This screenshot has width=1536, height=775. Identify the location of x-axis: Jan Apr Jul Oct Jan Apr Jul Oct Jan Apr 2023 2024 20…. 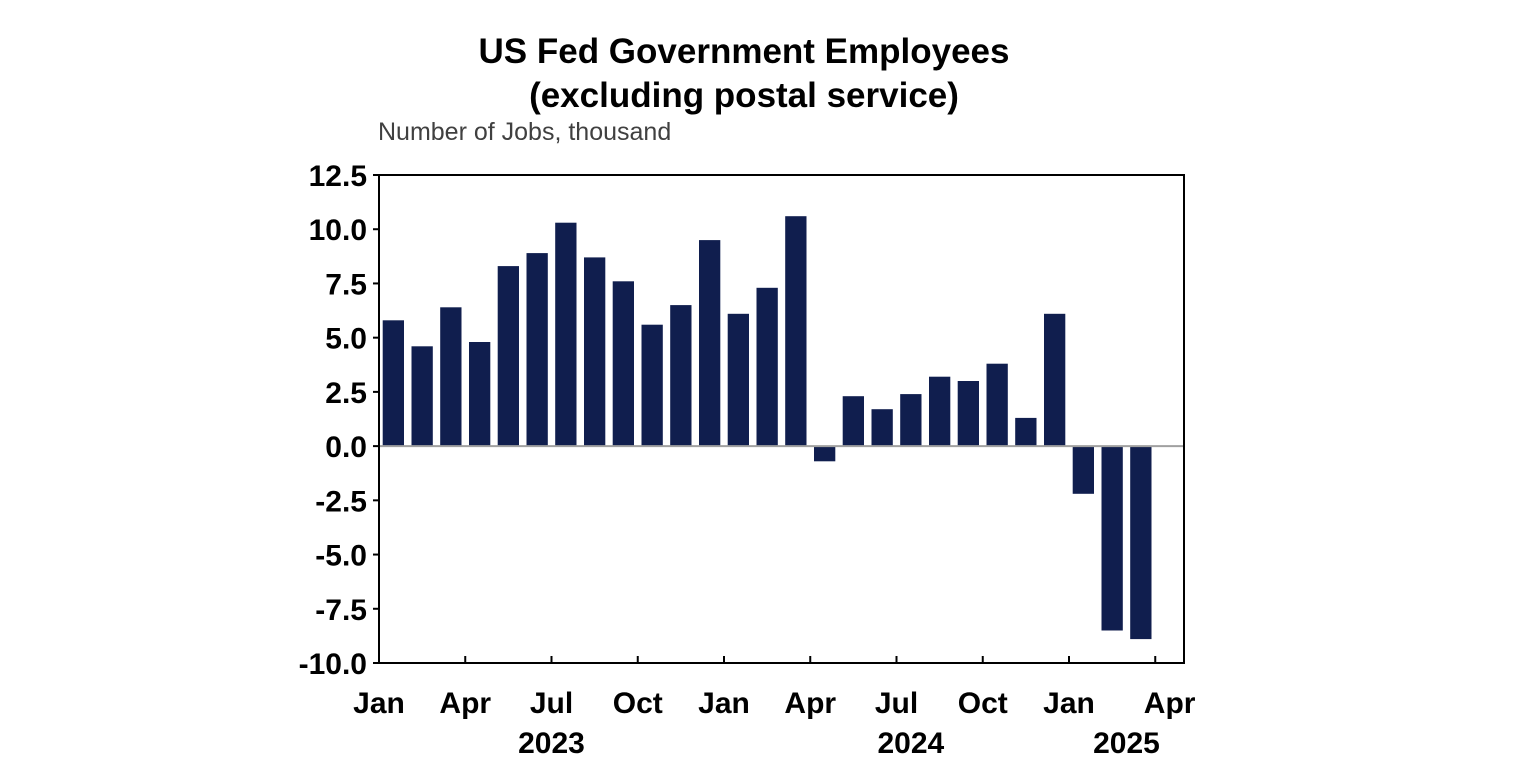
(774, 708).